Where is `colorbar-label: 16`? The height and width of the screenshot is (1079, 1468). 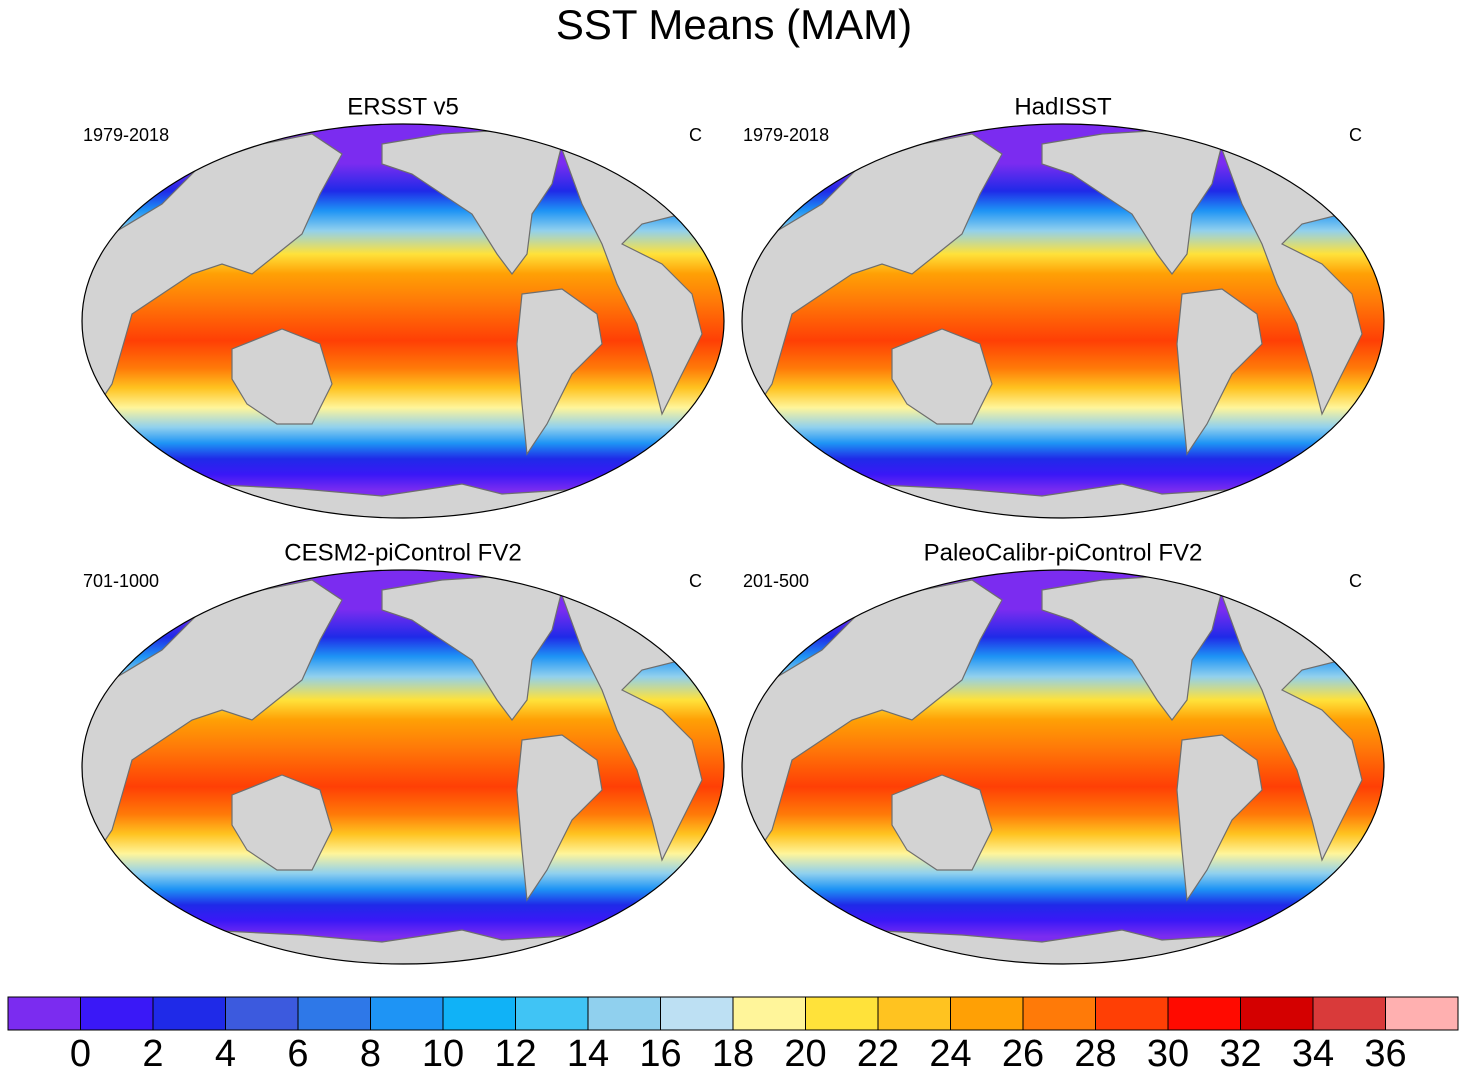
colorbar-label: 16 is located at coordinates (660, 1054).